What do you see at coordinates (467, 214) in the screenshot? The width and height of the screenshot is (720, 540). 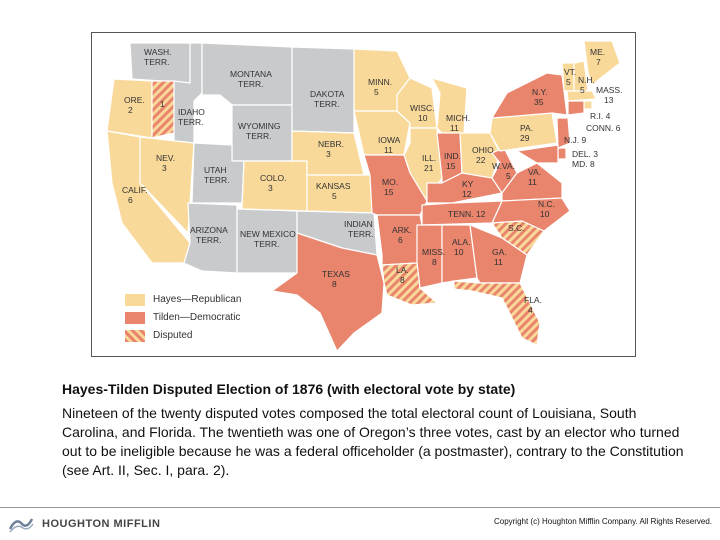 I see `label-tenn: TENN. 12` at bounding box center [467, 214].